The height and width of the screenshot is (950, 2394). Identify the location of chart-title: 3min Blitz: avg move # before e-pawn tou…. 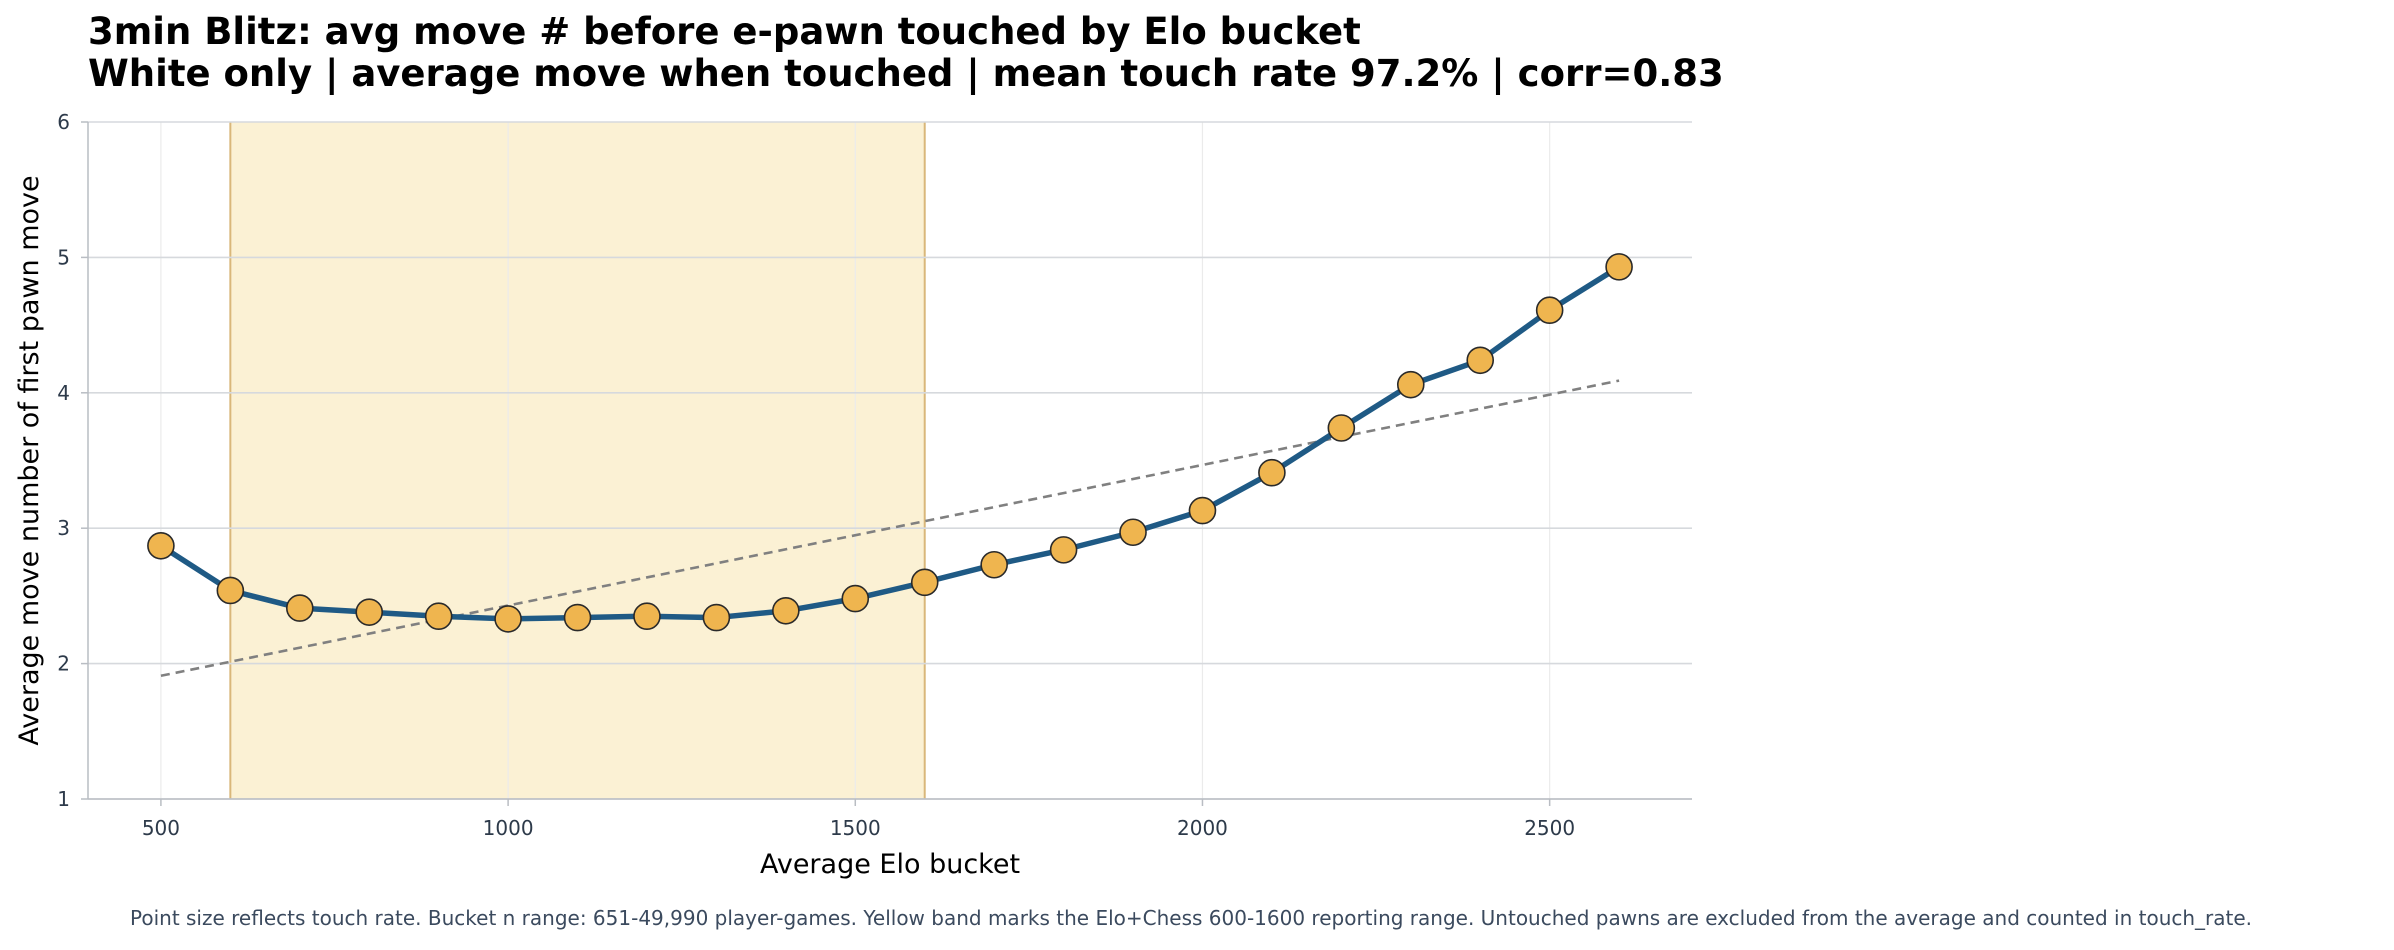
(724, 31).